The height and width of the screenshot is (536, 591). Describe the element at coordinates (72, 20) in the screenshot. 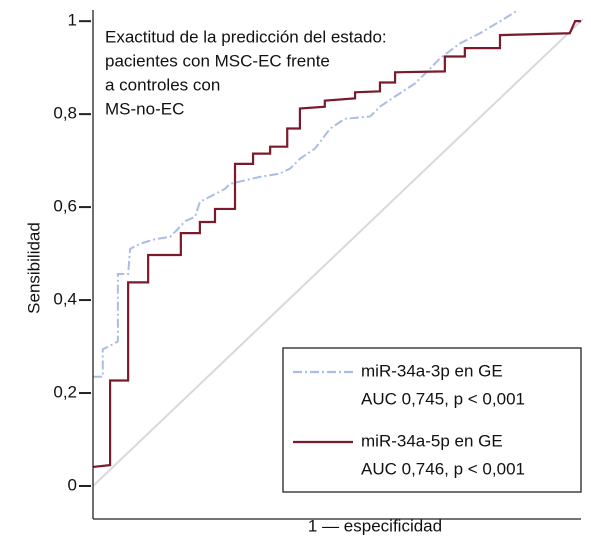

I see `y-tick-label: 1` at that location.